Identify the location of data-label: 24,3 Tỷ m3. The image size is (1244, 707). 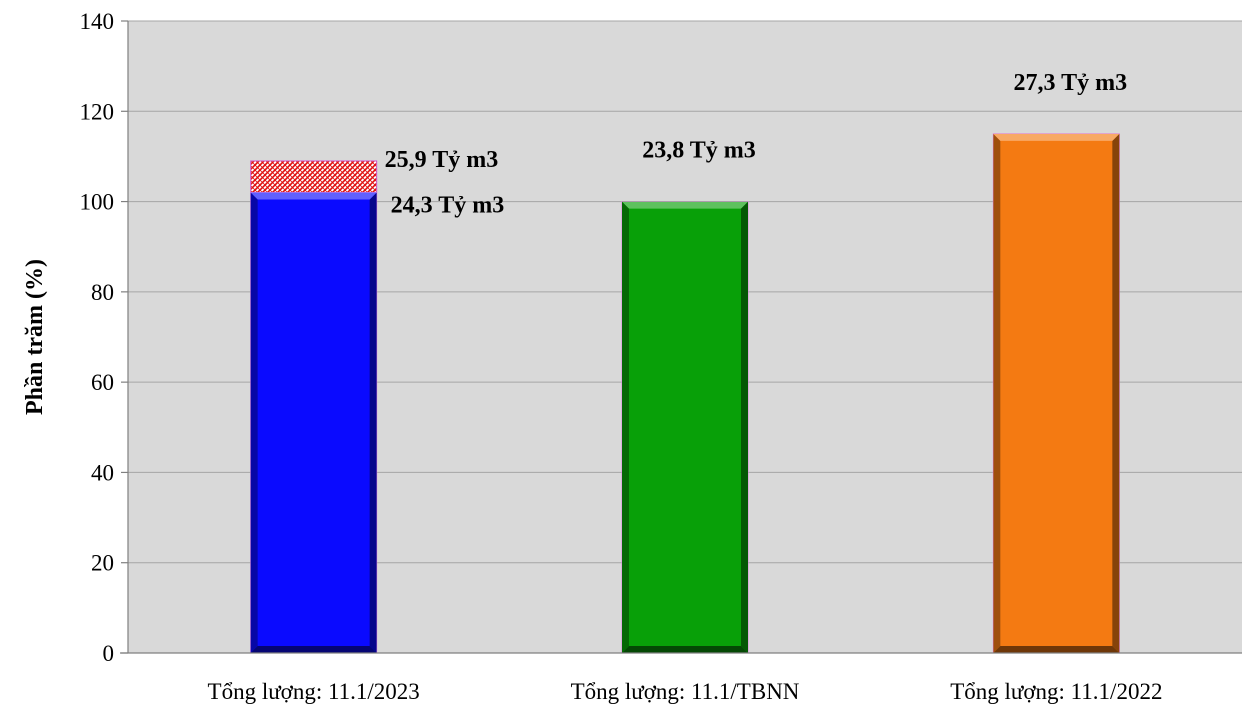
(448, 206).